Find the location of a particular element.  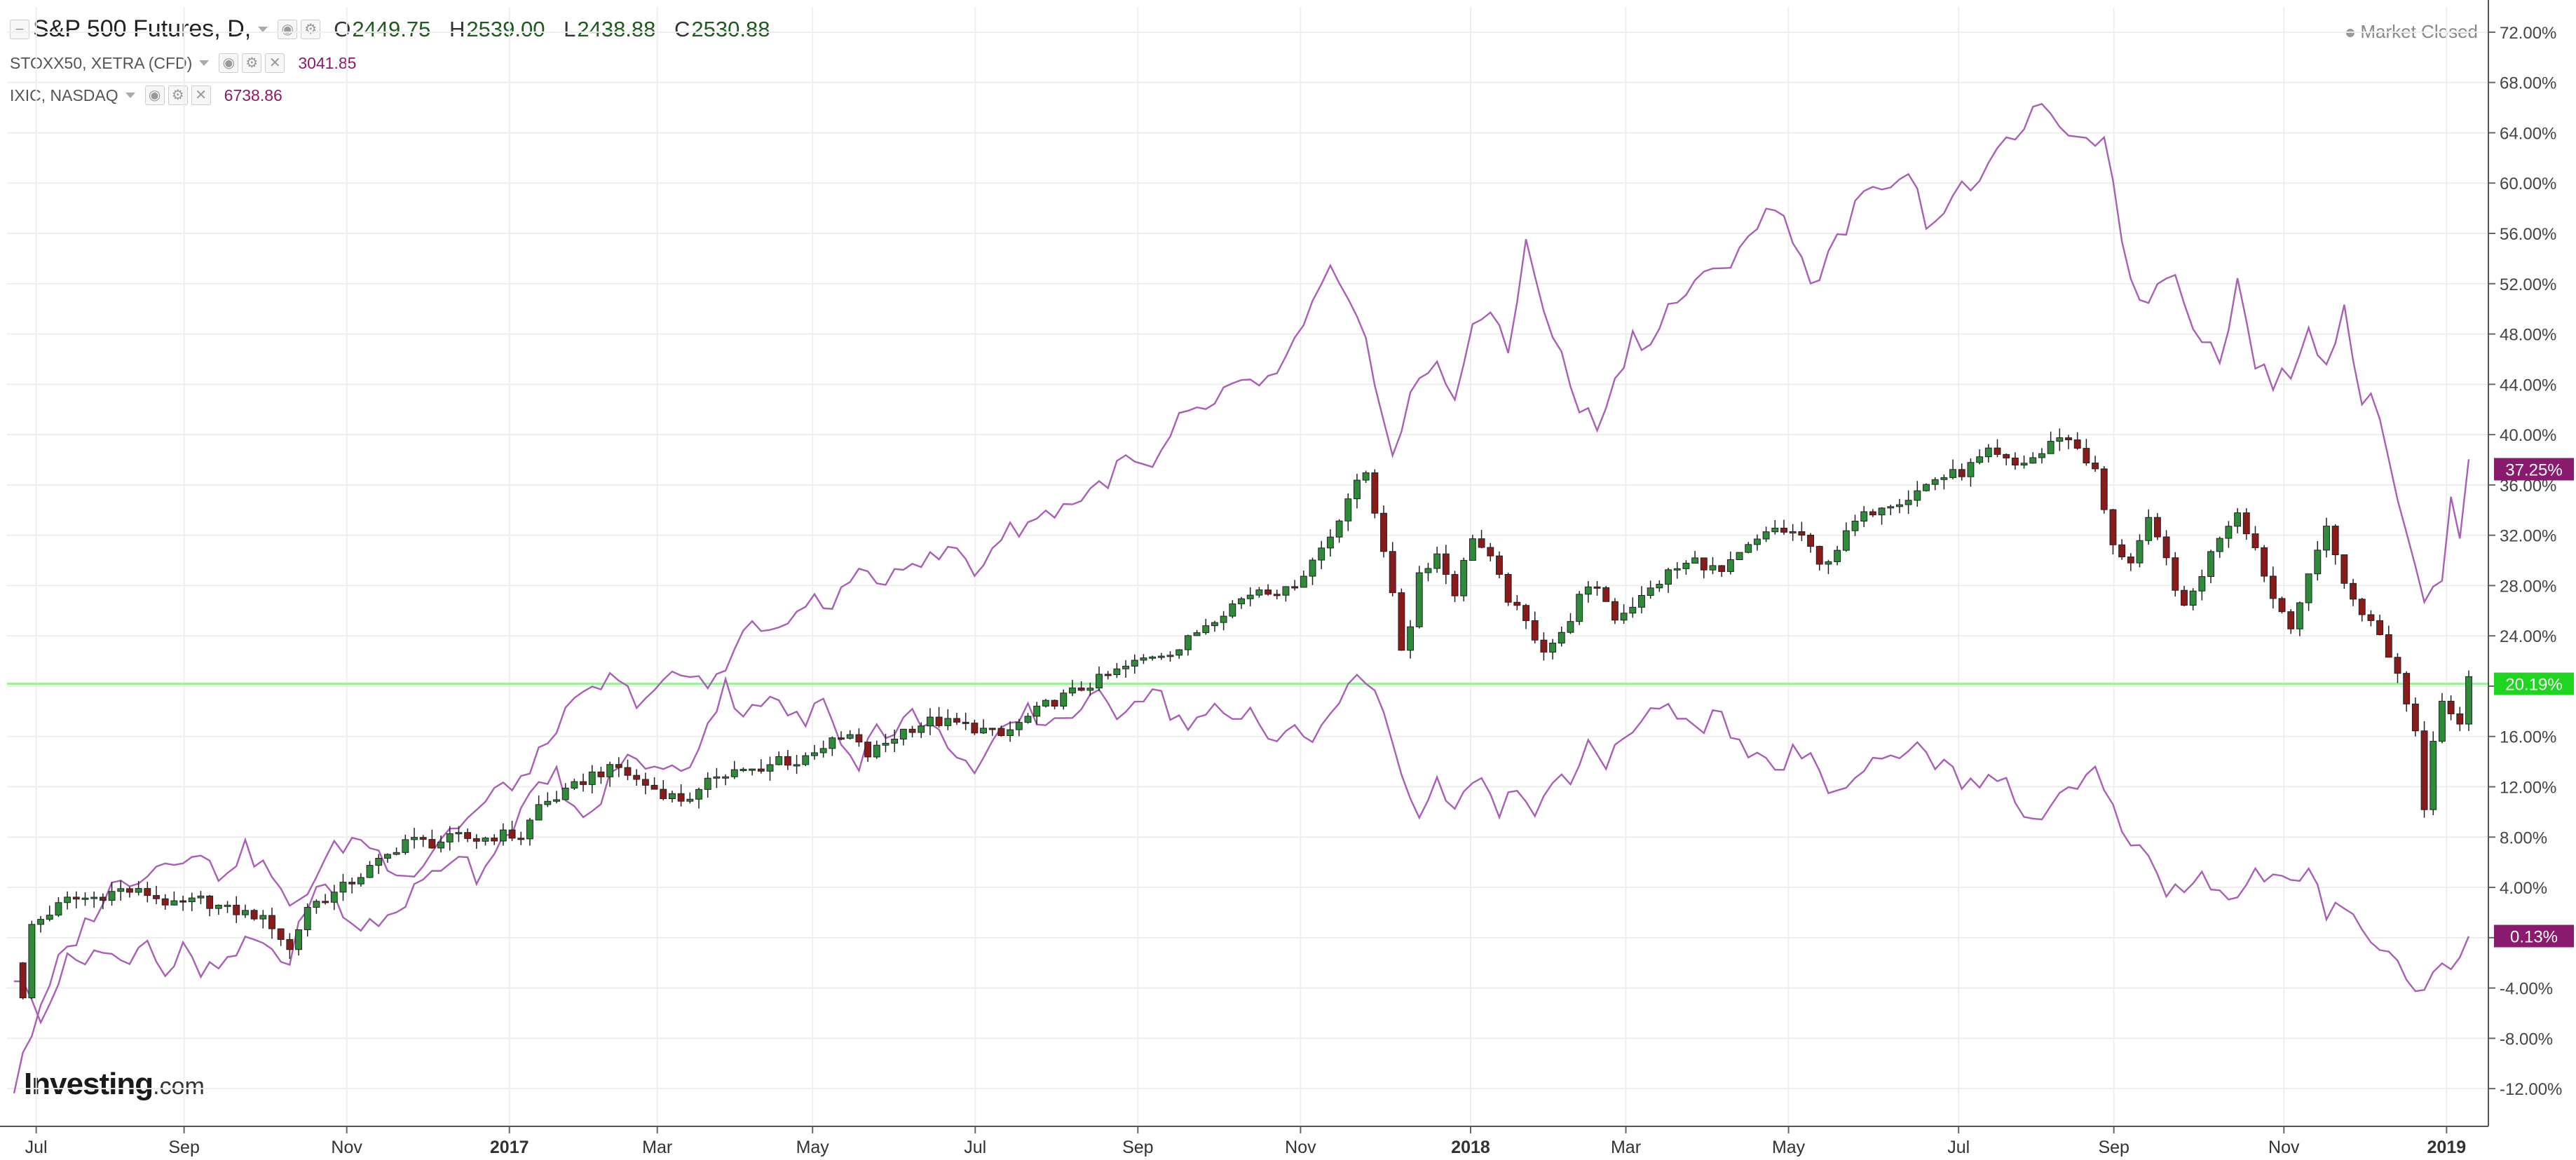

last-value-label: 37.25% is located at coordinates (2533, 470).